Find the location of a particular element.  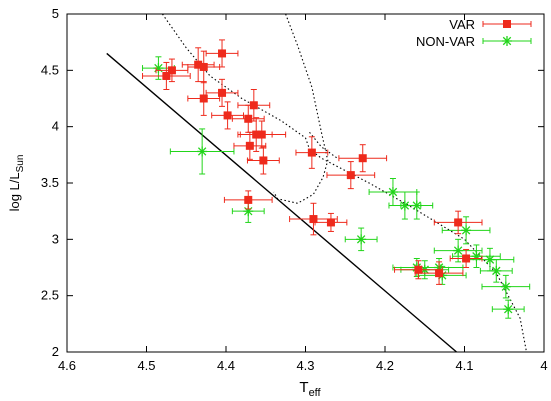

legend-label: NON-VAR is located at coordinates (445, 41).